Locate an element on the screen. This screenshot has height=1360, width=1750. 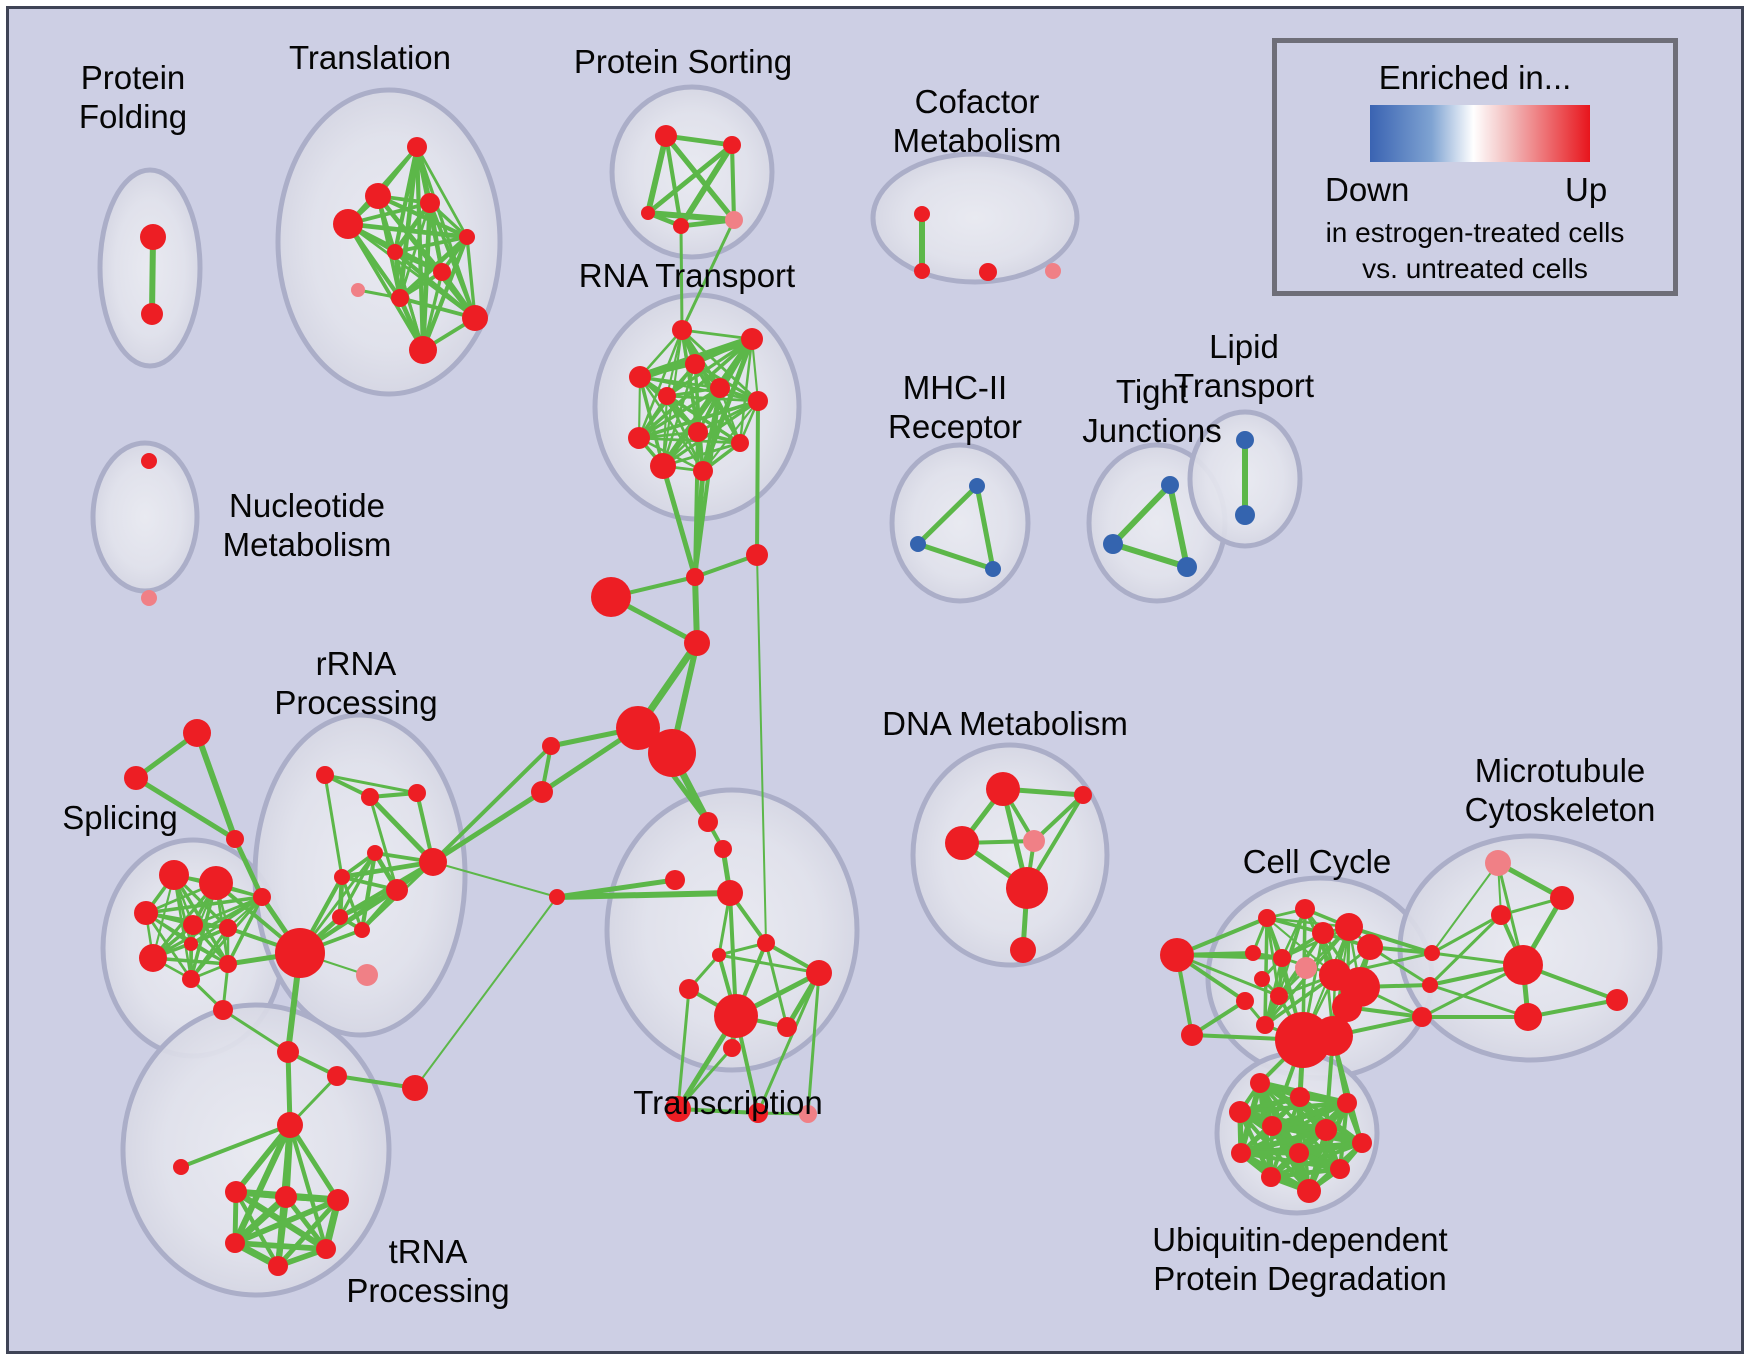
node-ps3 is located at coordinates (648, 213).